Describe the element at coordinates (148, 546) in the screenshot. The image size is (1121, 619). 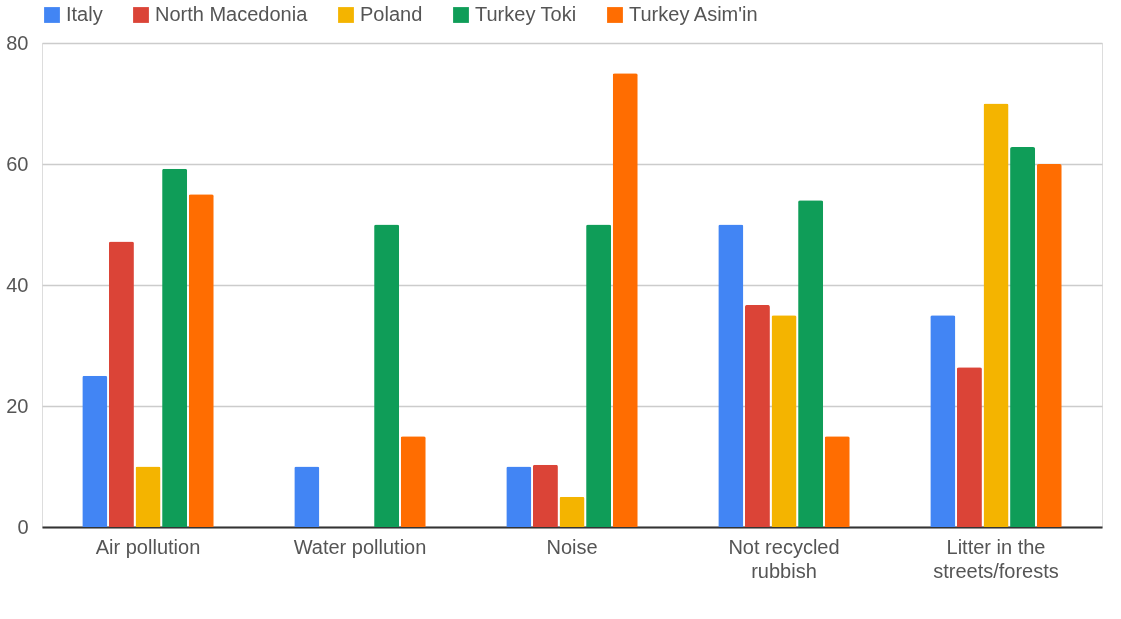
I see `x-tick-label: Air pollution` at that location.